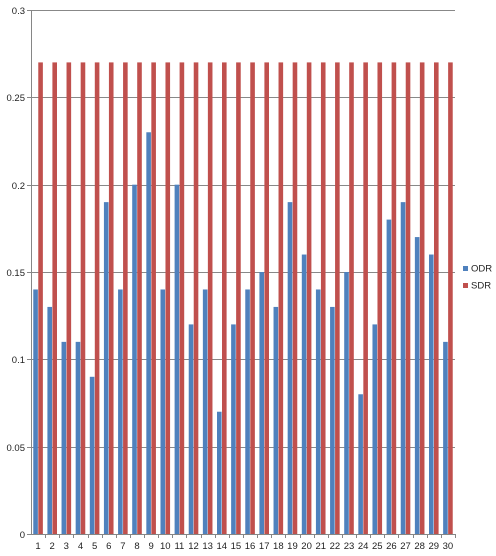  I want to click on x-tick-label-21: 21, so click(320, 546).